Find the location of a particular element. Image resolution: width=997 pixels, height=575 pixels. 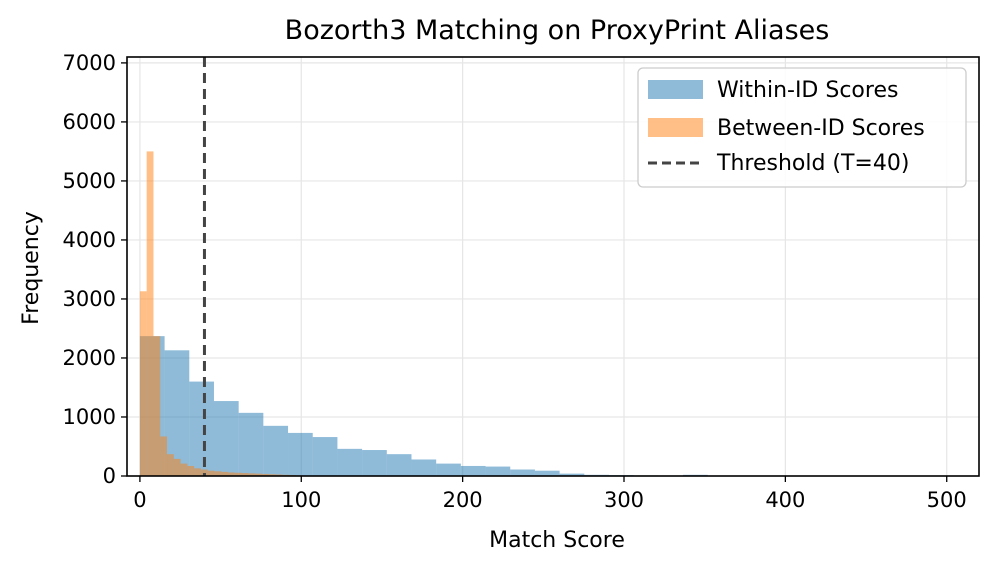

x-axis-label: Match Score is located at coordinates (557, 540).